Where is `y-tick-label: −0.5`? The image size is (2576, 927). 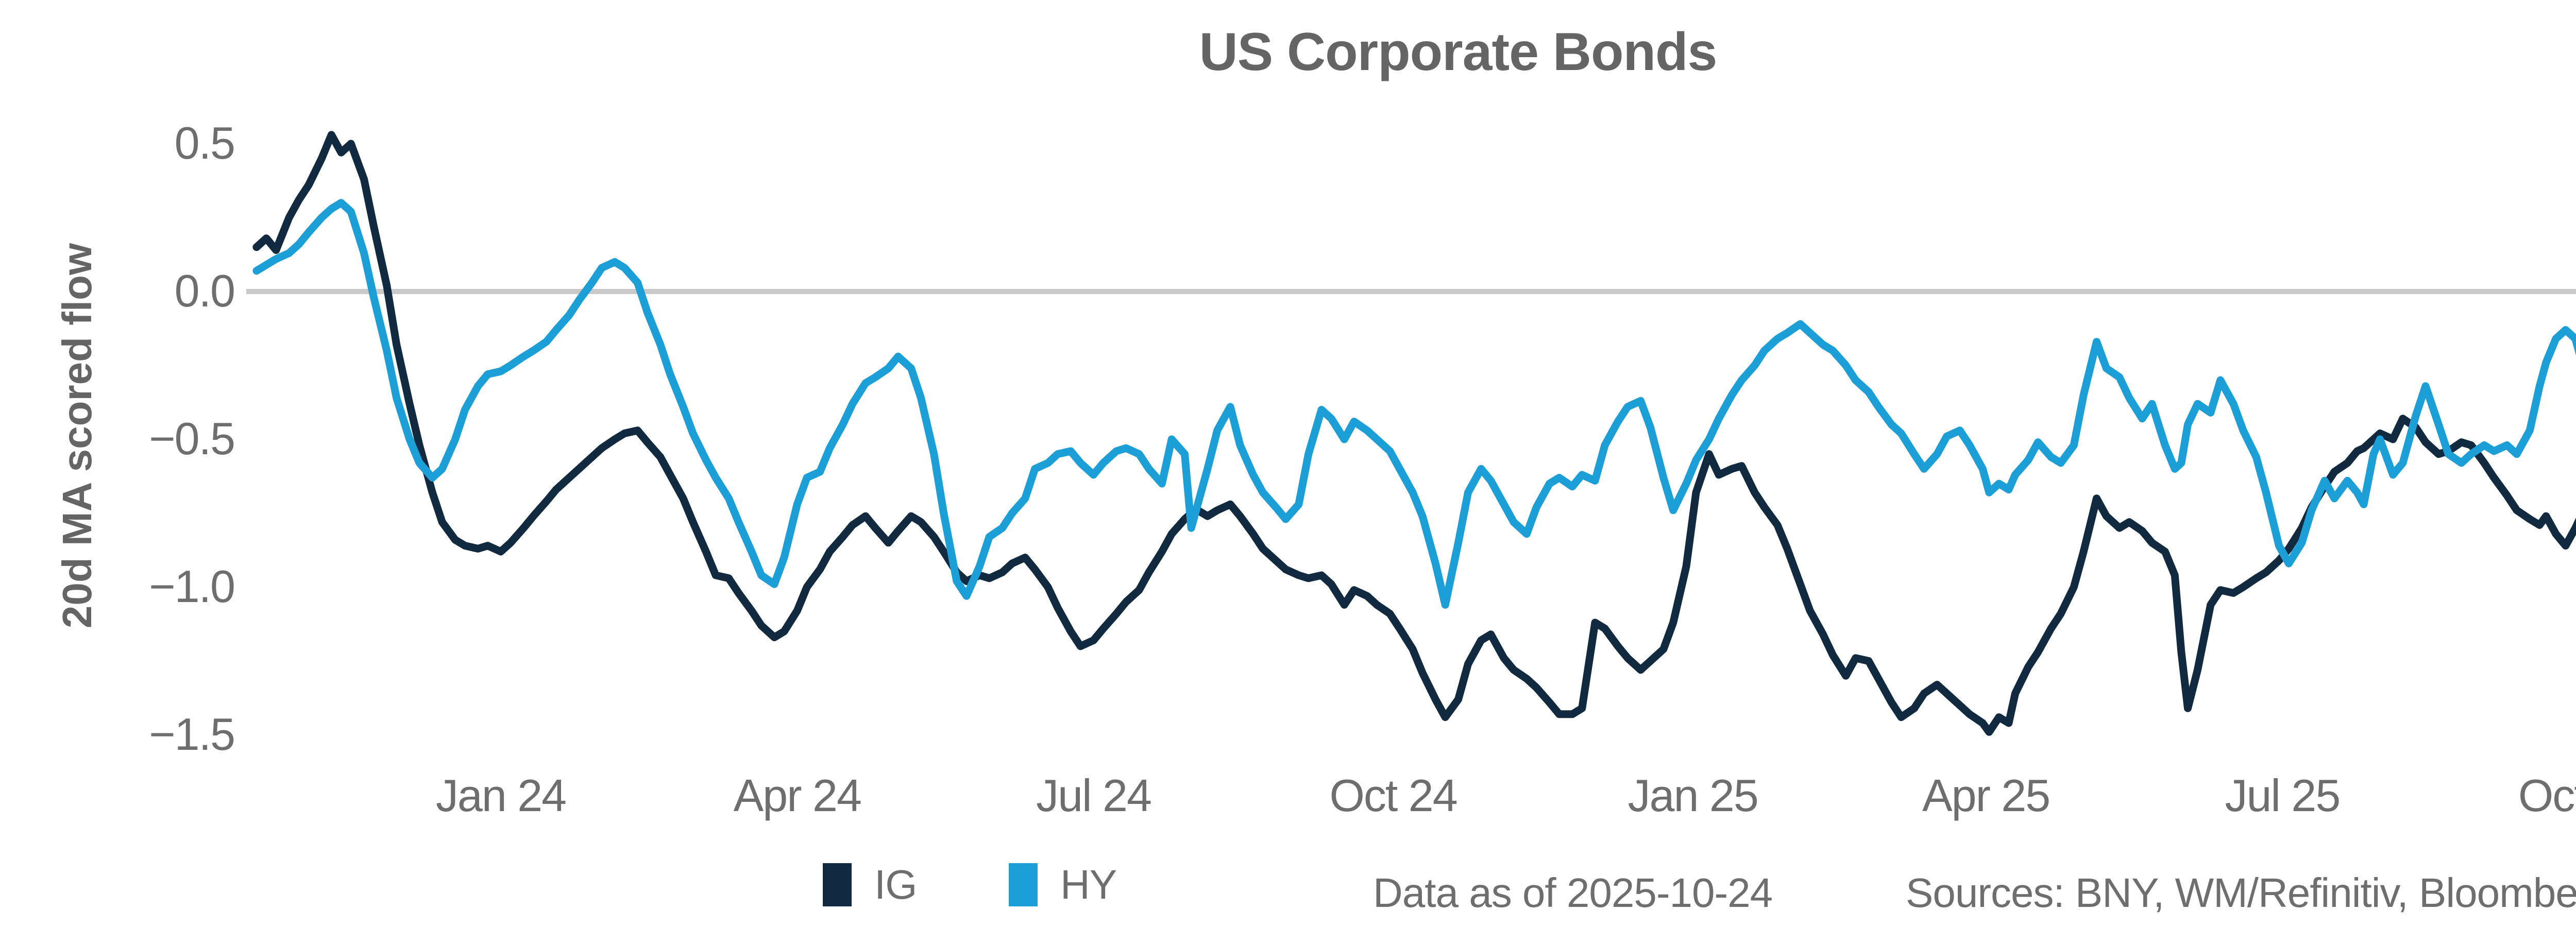 y-tick-label: −0.5 is located at coordinates (192, 438).